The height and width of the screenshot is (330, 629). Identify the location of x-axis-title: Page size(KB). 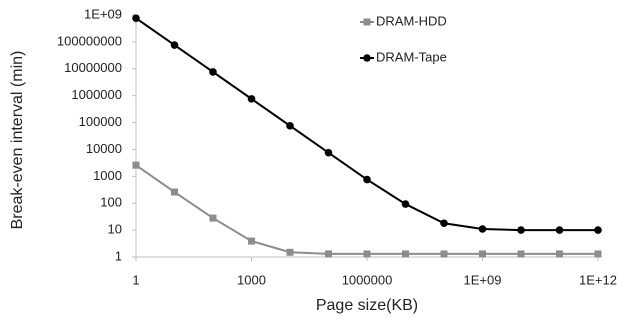
(367, 305).